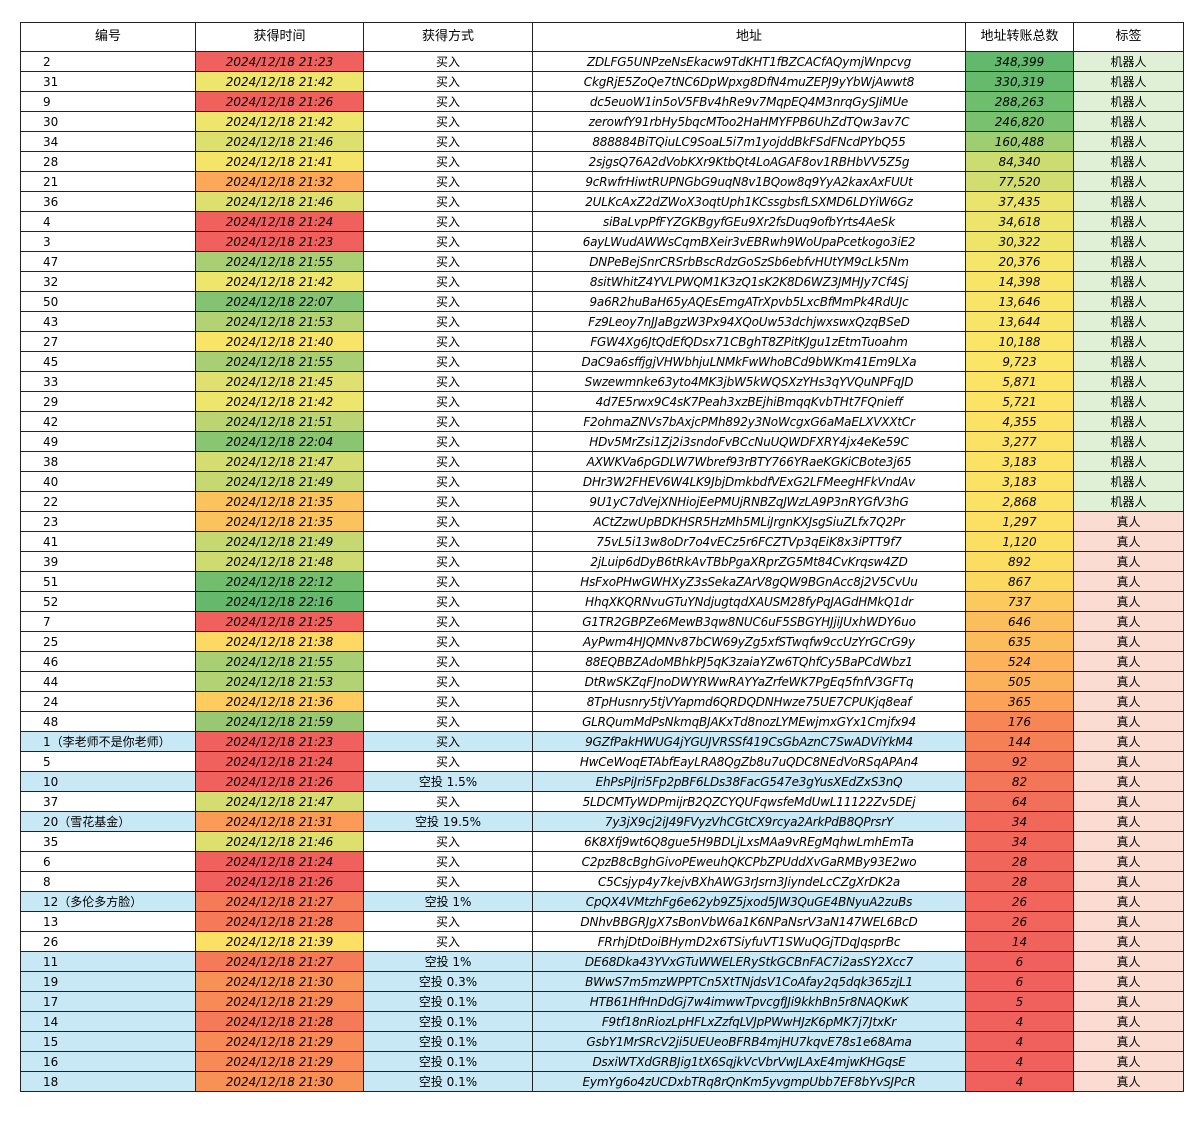 This screenshot has width=1200, height=1127. What do you see at coordinates (108, 201) in the screenshot?
I see `cell-id: 36` at bounding box center [108, 201].